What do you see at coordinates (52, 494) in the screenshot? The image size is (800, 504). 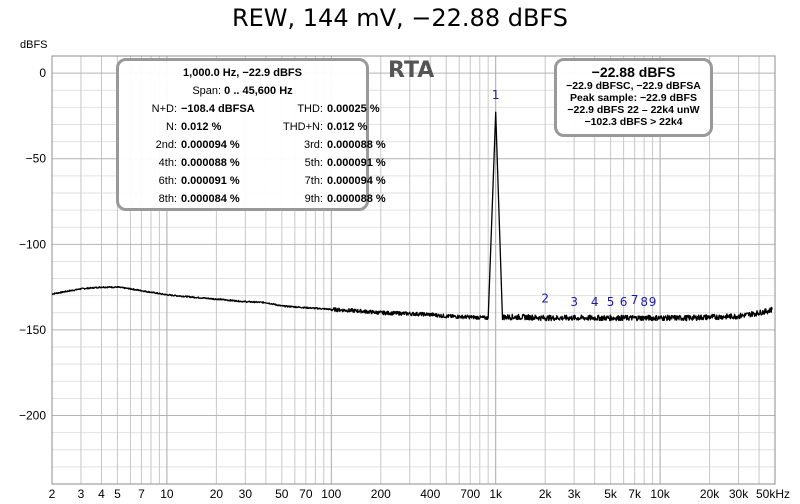 I see `x-tick-label: 2` at bounding box center [52, 494].